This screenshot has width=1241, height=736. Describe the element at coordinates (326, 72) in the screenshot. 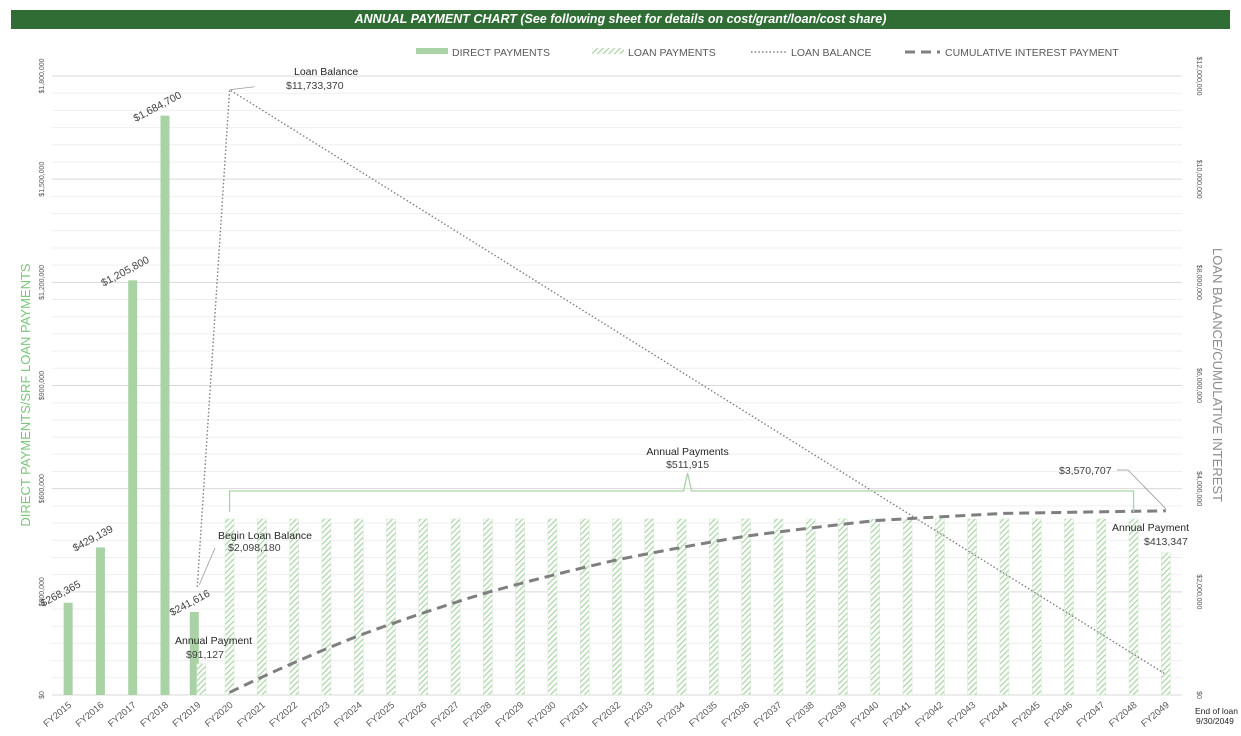

I see `loan-balance-annotation-label: Loan Balance` at that location.